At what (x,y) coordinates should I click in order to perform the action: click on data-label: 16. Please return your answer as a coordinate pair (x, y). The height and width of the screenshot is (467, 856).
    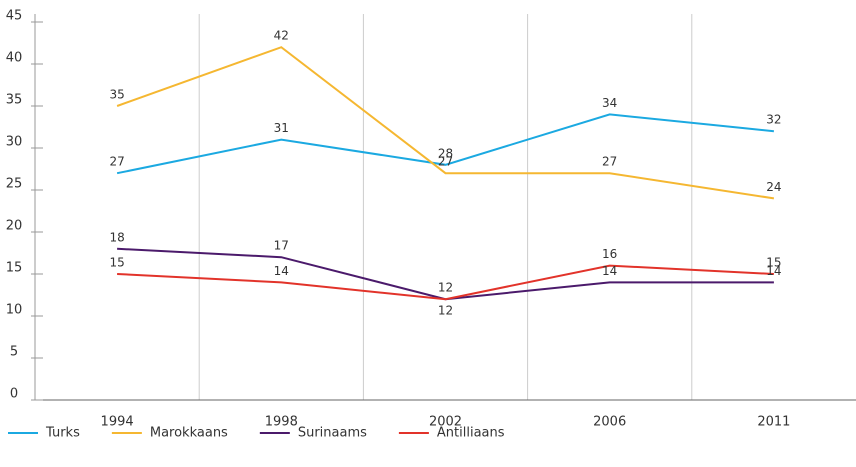
    Looking at the image, I should click on (609, 254).